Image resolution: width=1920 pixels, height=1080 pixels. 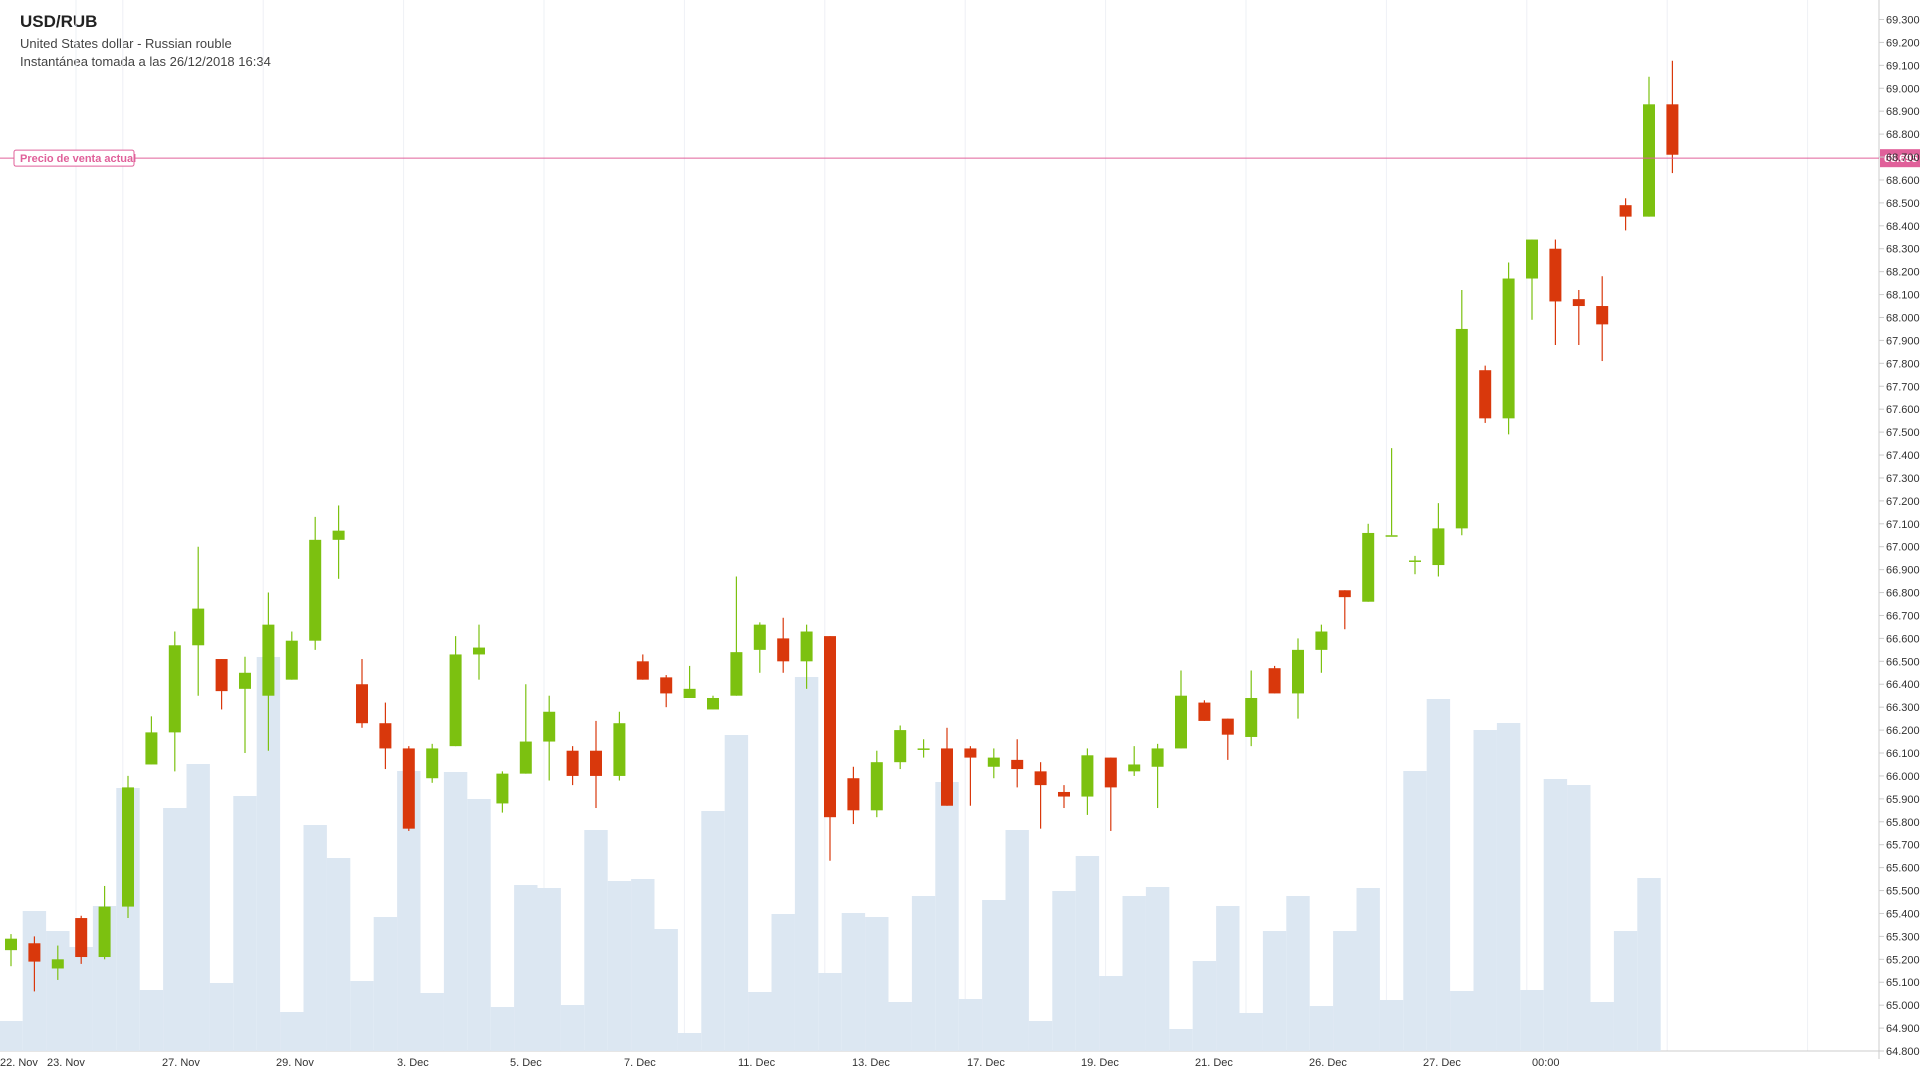 What do you see at coordinates (1903, 158) in the screenshot?
I see `y-tick-label: 68.700` at bounding box center [1903, 158].